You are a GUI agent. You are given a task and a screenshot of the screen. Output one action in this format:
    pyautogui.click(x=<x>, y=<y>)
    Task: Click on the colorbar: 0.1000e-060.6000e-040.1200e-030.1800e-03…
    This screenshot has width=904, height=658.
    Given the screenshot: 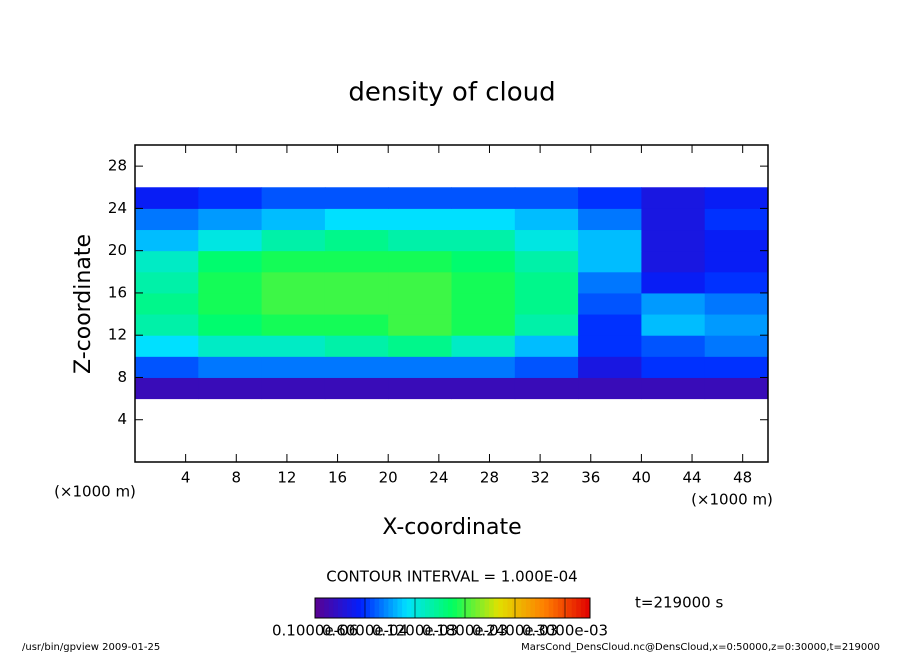 What is the action you would take?
    pyautogui.click(x=440, y=618)
    